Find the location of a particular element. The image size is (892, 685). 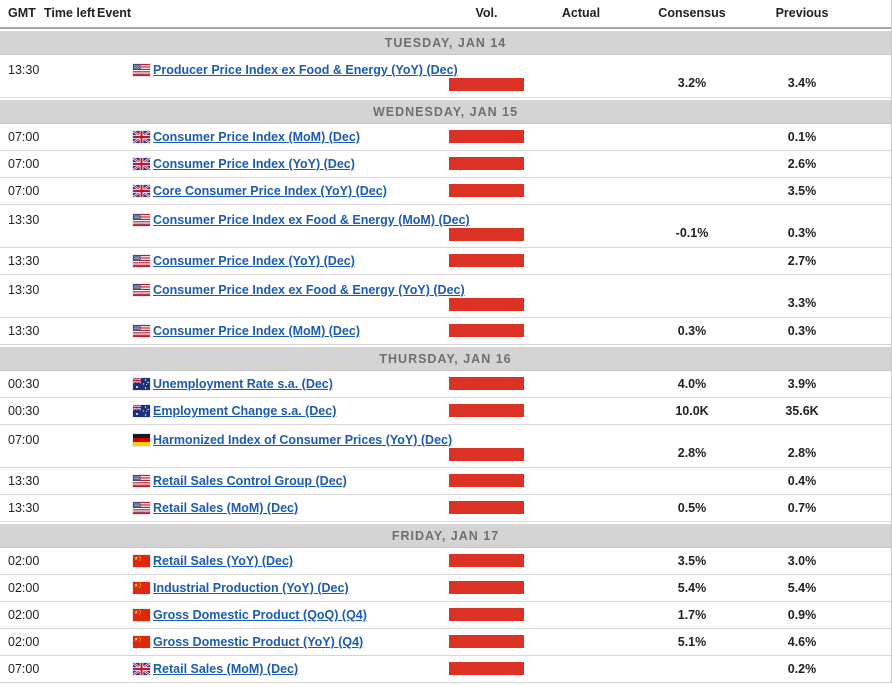

event-link: Gross Domestic Product (QoQ) (Q4) is located at coordinates (260, 615).